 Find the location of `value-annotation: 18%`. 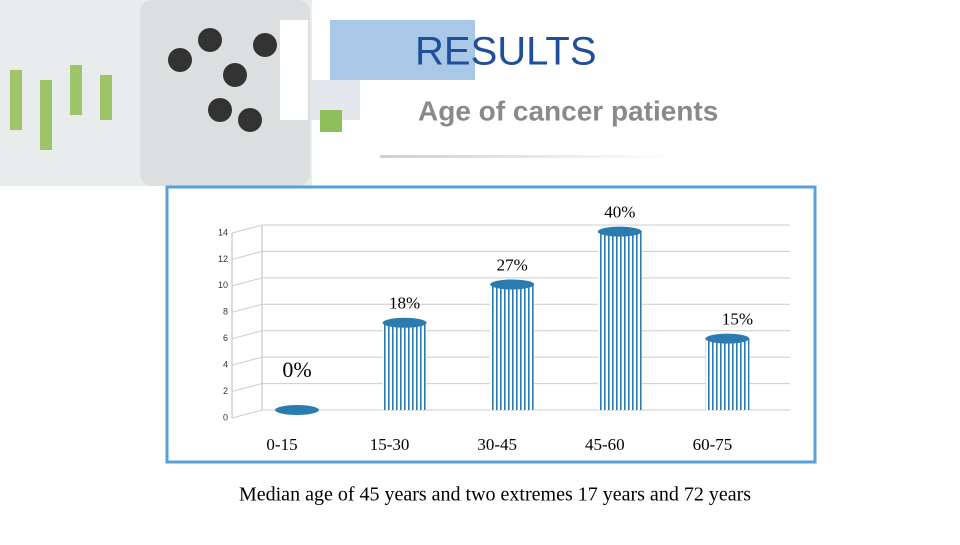

value-annotation: 18% is located at coordinates (404, 303).